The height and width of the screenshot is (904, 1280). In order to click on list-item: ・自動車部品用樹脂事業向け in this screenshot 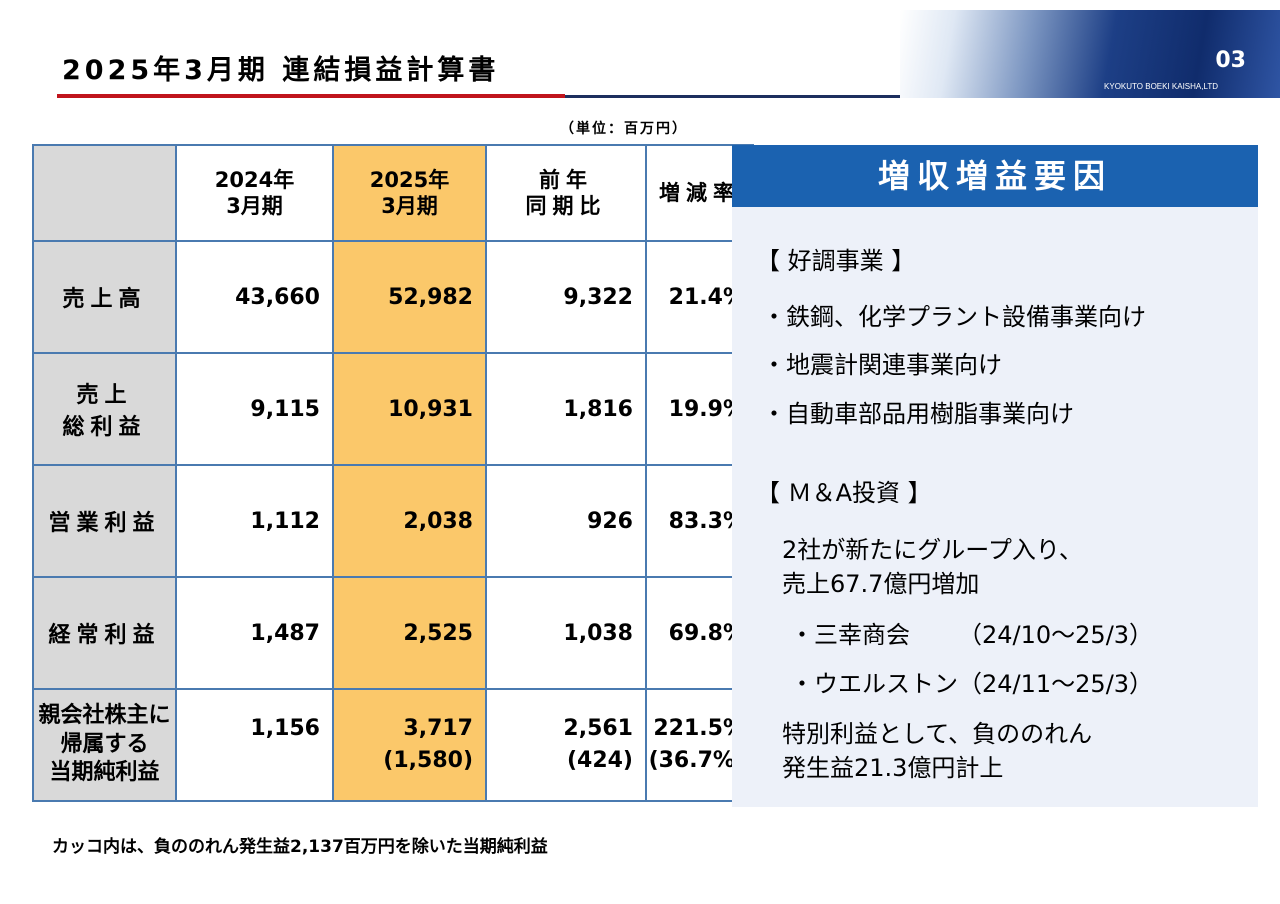, I will do `click(918, 414)`.